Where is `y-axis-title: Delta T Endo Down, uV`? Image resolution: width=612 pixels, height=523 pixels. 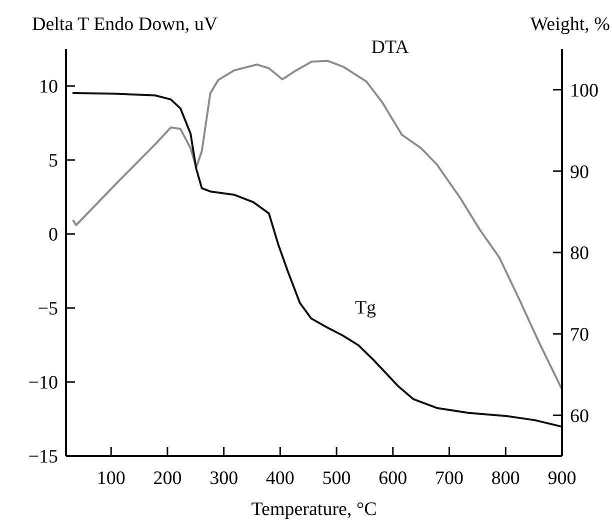
y-axis-title: Delta T Endo Down, uV is located at coordinates (125, 24).